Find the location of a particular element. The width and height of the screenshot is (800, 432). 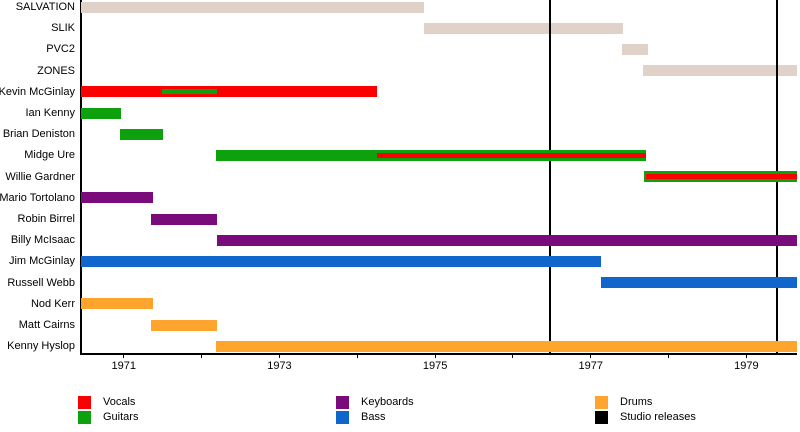

bar-matt-cairns is located at coordinates (184, 325).